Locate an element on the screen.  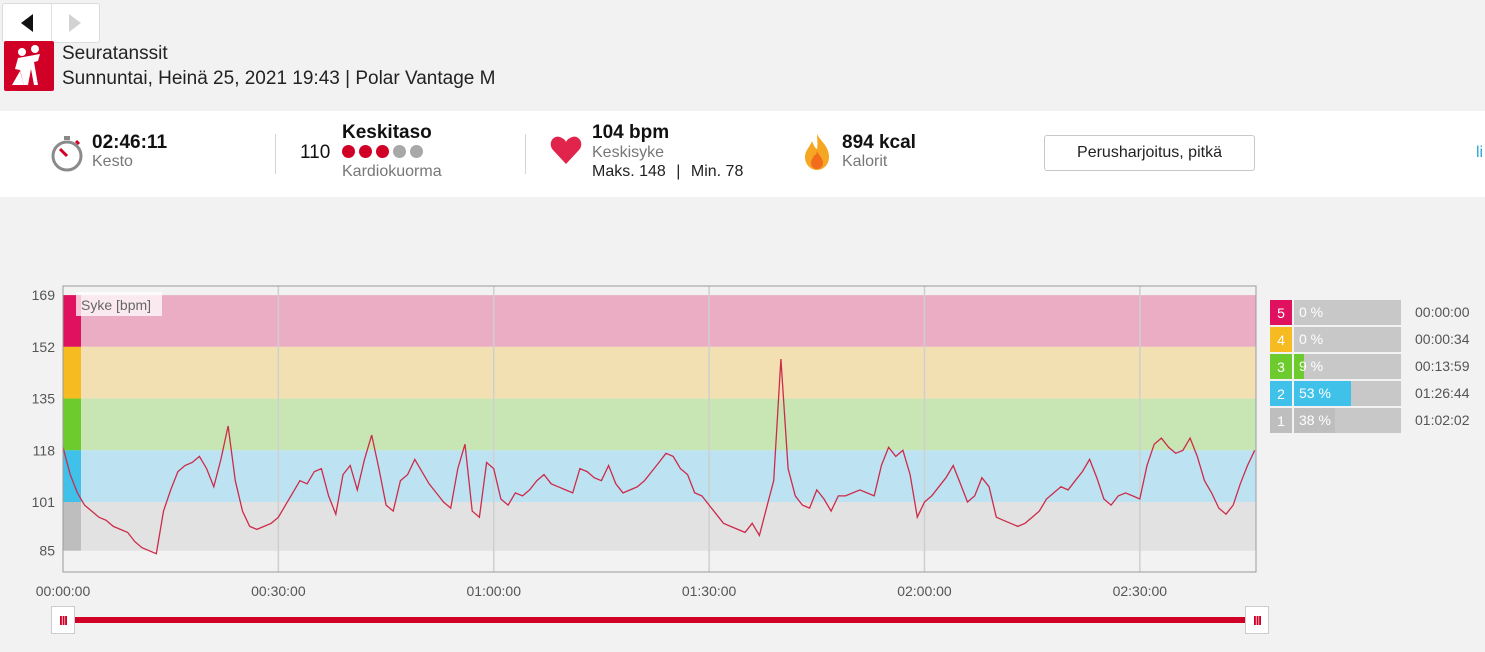
zone-time: 00:00:34 is located at coordinates (1442, 339).